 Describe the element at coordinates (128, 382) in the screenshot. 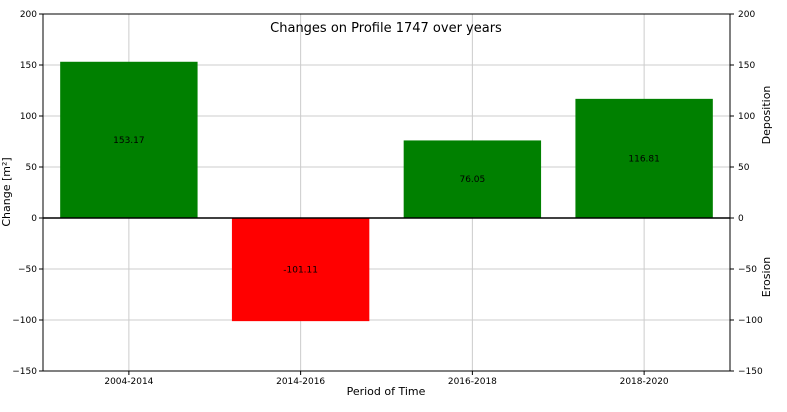

I see `x-tick-label: 2004-2014` at that location.